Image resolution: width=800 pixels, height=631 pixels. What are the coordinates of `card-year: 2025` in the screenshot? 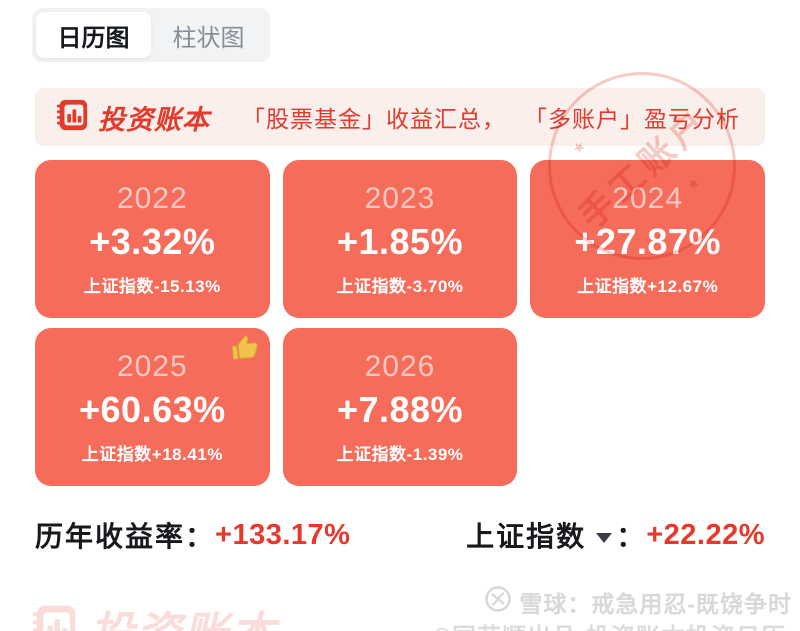 It's located at (152, 366).